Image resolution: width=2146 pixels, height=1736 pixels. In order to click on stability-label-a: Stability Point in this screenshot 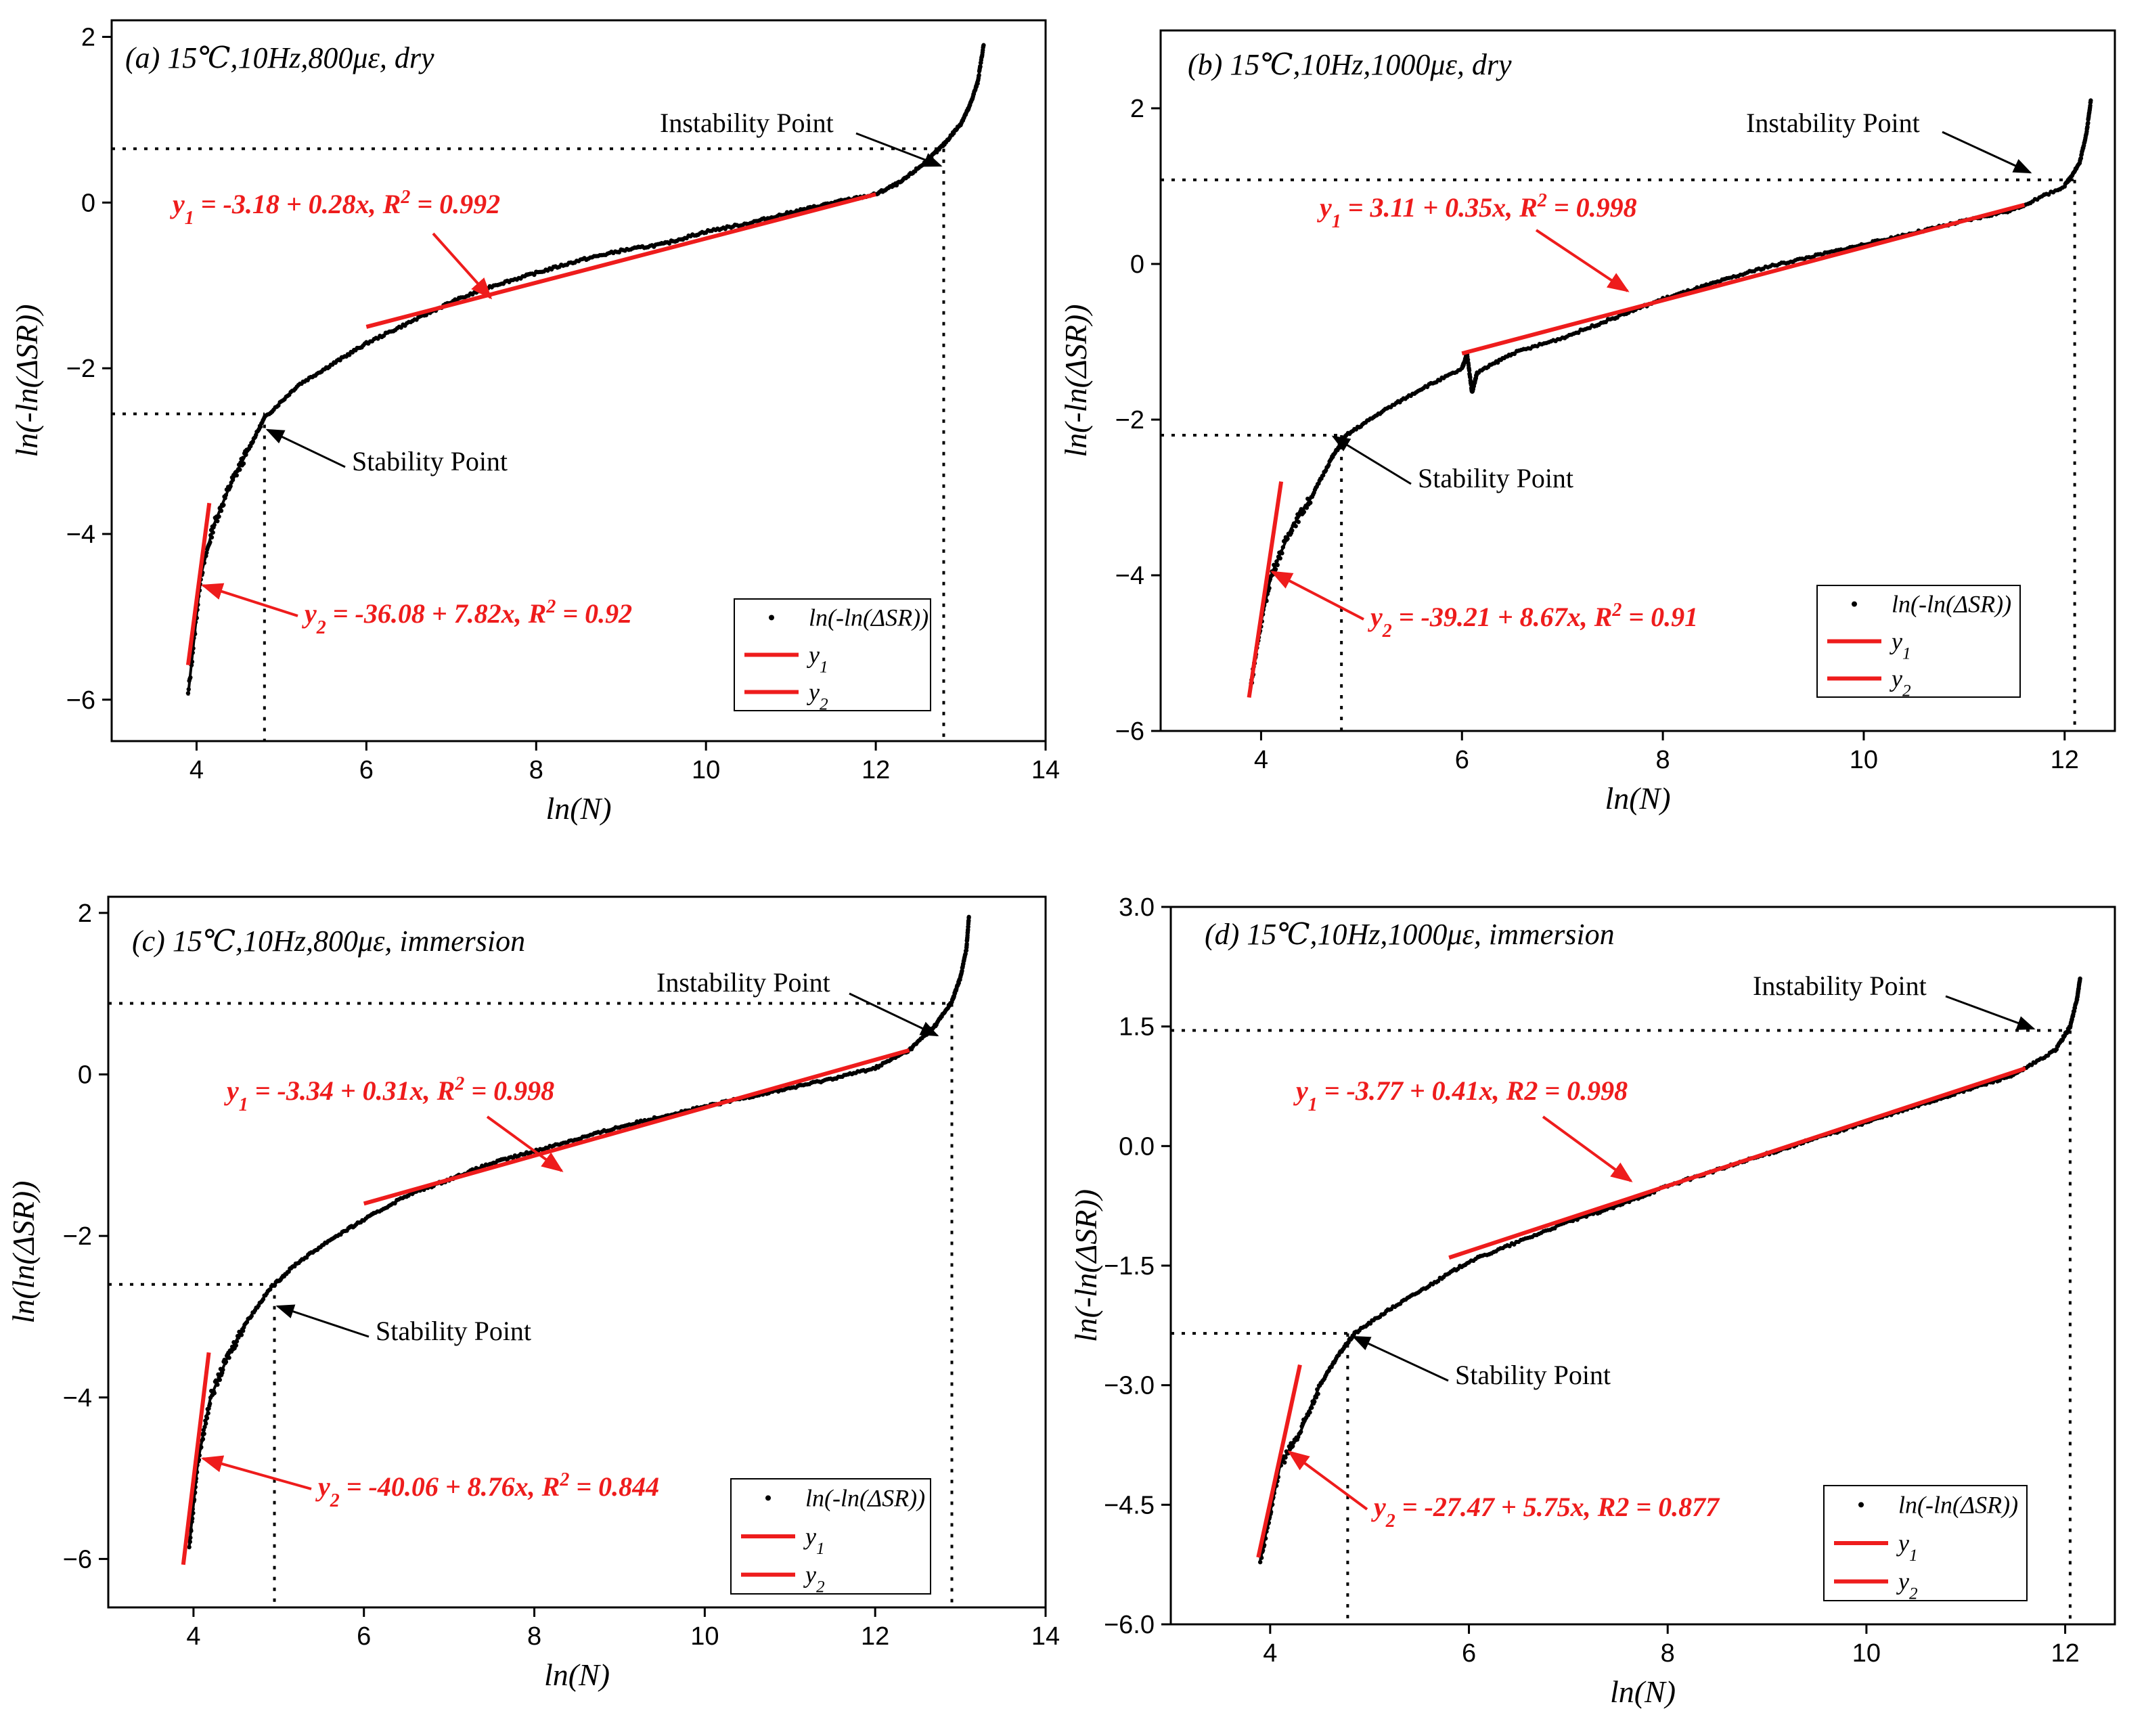, I will do `click(430, 461)`.